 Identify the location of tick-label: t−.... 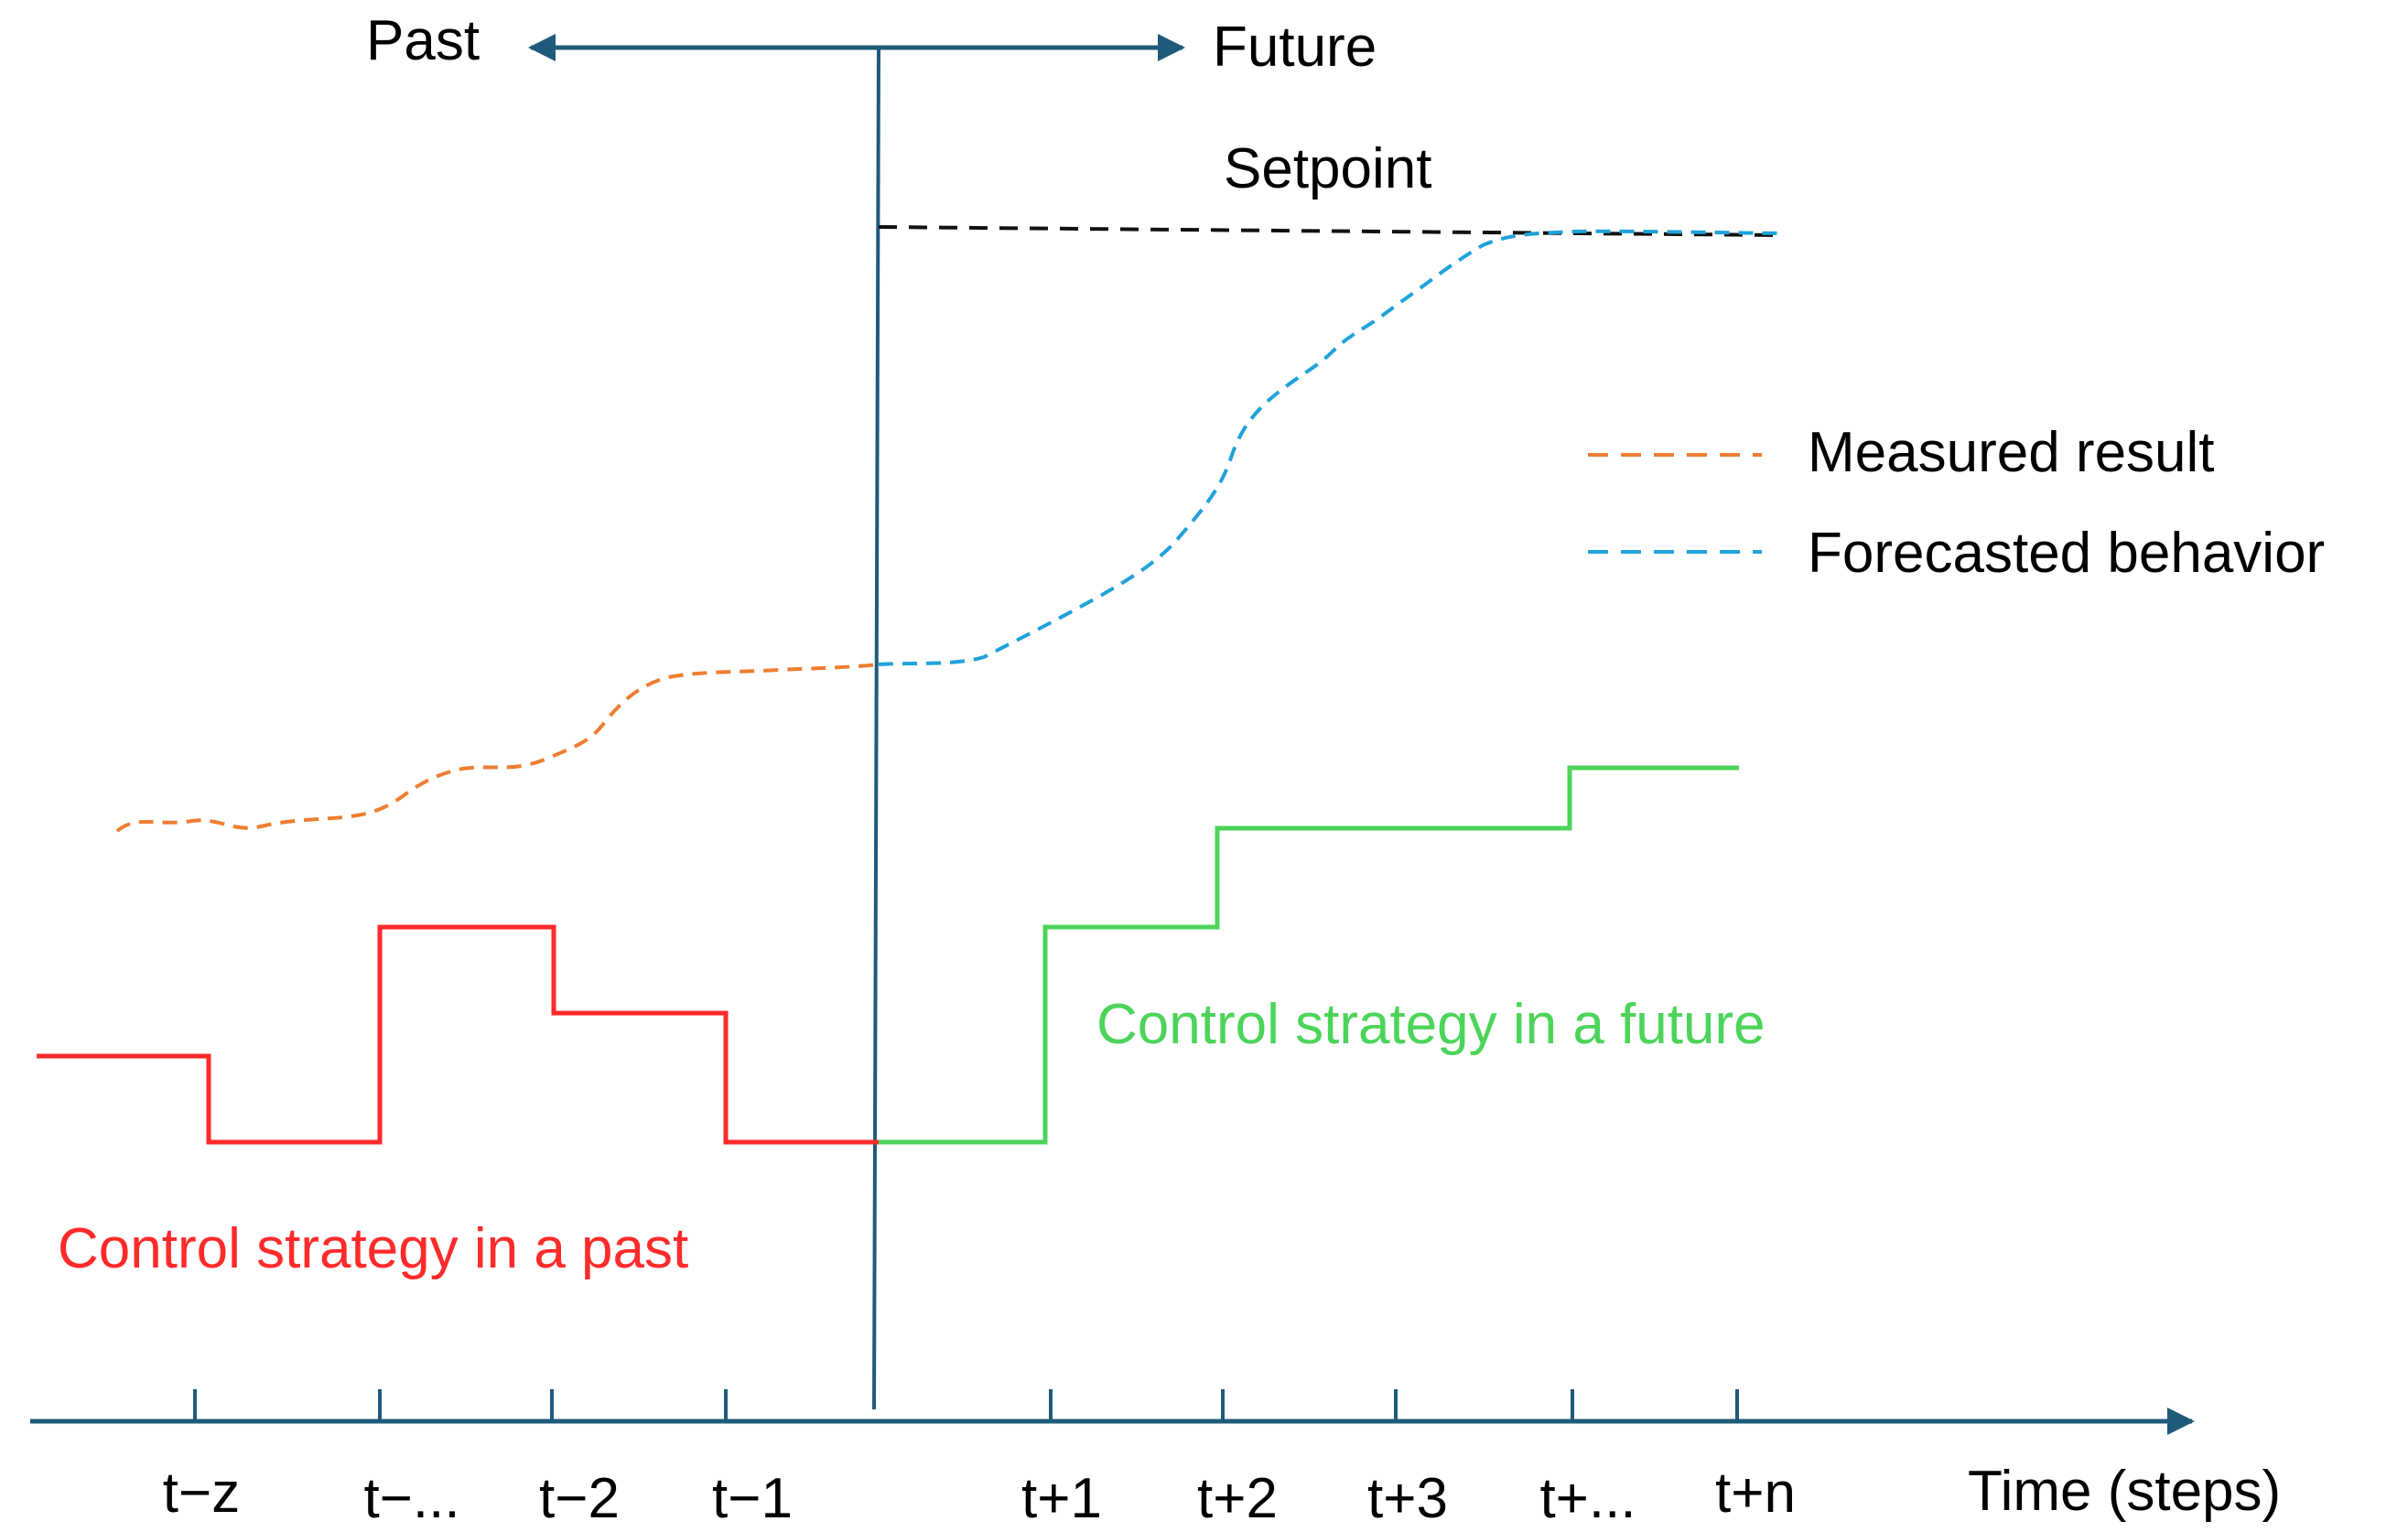
(411, 1498).